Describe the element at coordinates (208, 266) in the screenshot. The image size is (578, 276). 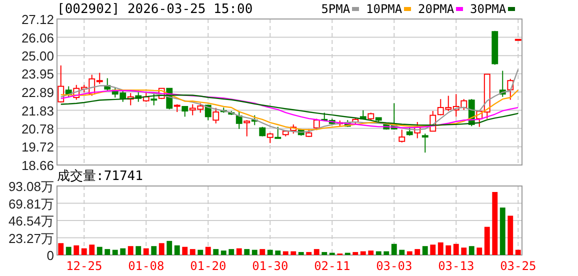
I see `x-tick-label: 01-20` at that location.